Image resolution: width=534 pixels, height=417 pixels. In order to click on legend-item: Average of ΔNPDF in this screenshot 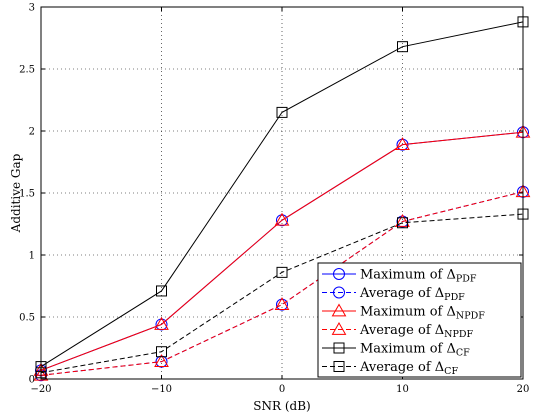, I will do `click(397, 330)`.